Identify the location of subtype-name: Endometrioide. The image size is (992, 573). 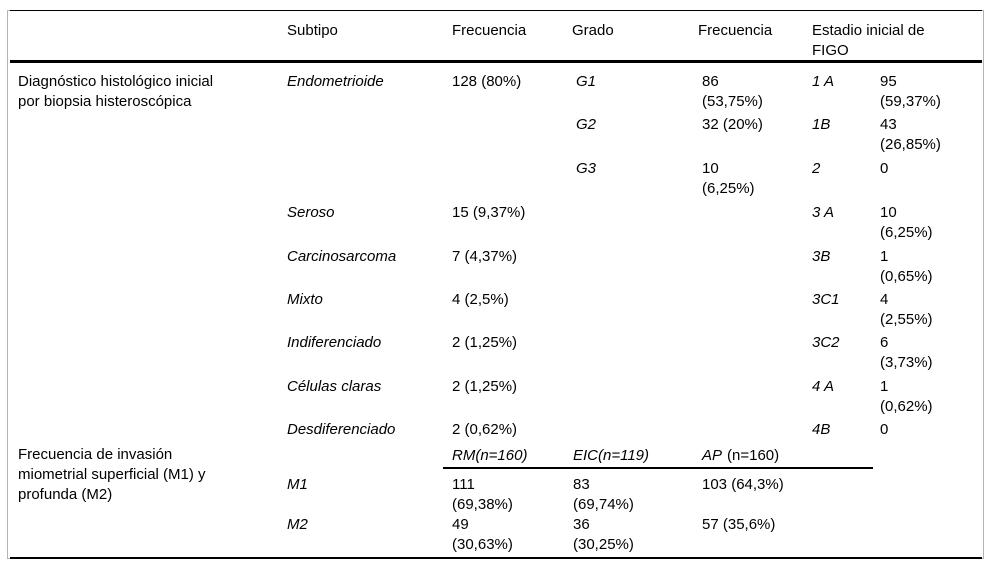
(335, 81).